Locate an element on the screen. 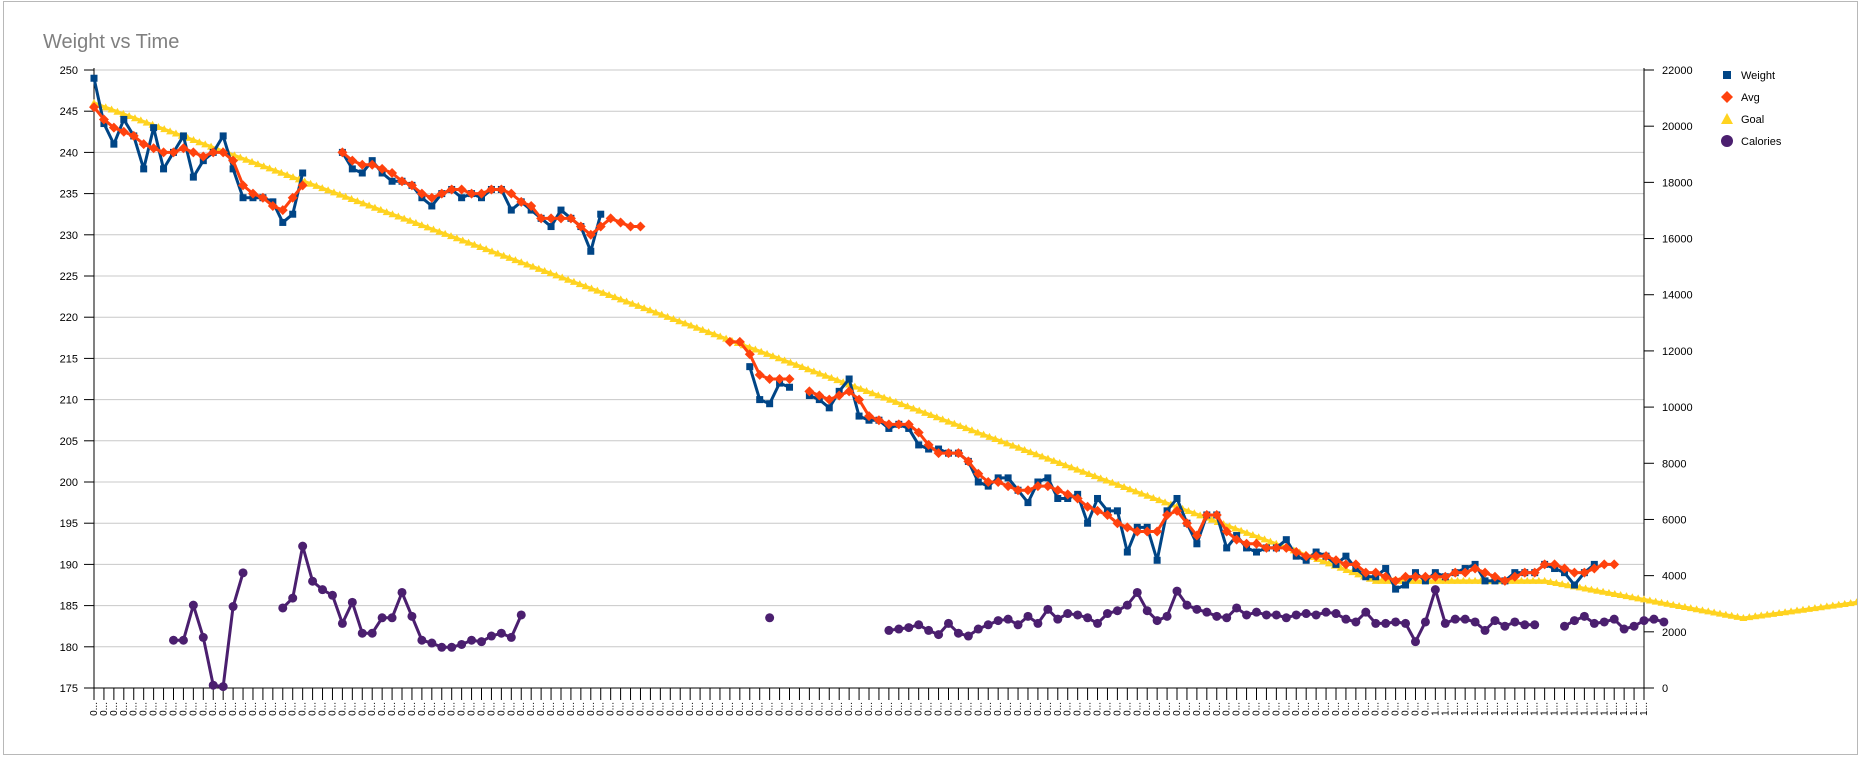 This screenshot has height=757, width=1860. weight-line is located at coordinates (198, 150).